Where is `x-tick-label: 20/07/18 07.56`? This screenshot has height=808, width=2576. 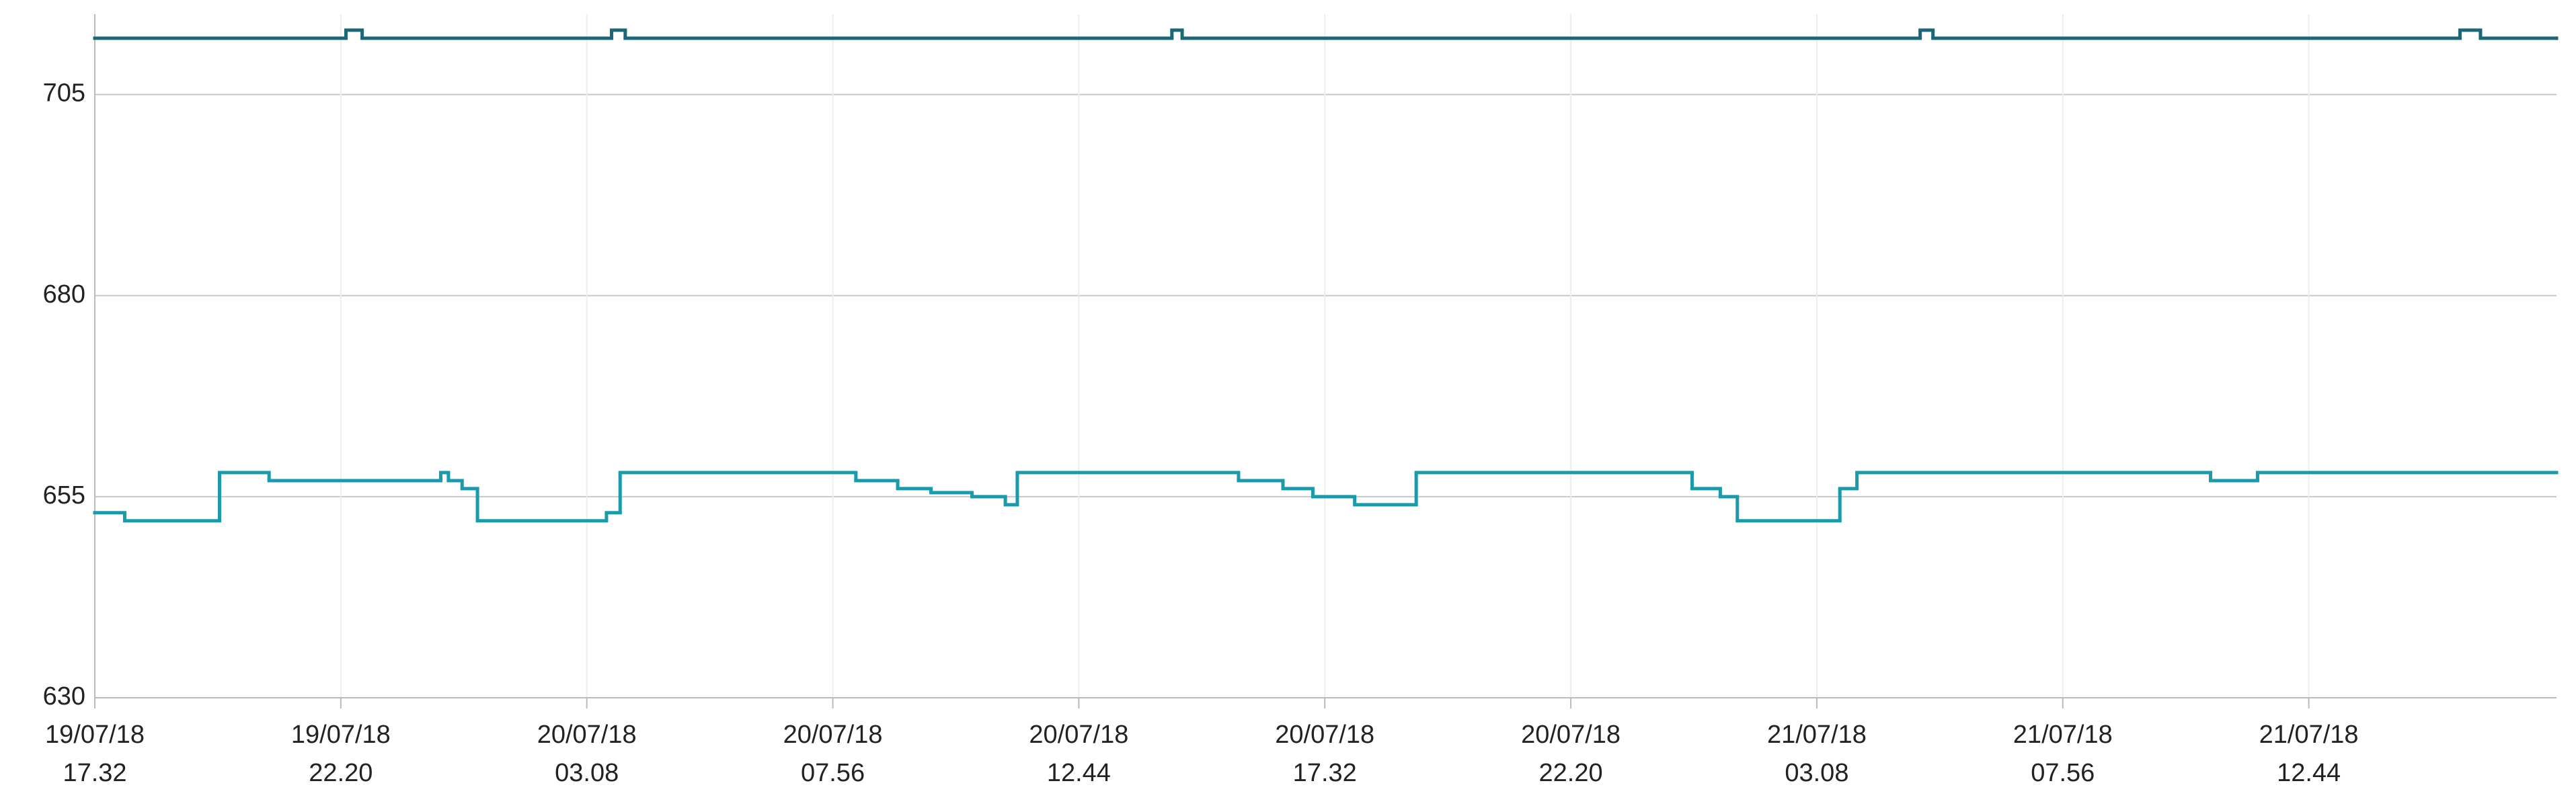
x-tick-label: 20/07/18 07.56 is located at coordinates (833, 754).